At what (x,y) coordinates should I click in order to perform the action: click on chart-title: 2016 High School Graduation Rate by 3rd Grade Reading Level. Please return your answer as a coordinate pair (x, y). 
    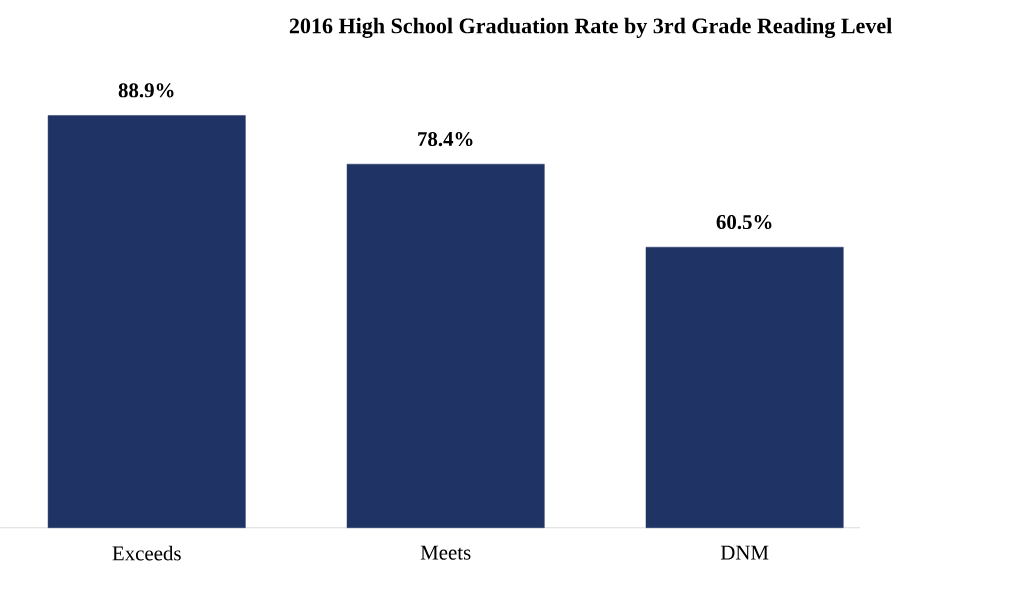
    Looking at the image, I should click on (590, 27).